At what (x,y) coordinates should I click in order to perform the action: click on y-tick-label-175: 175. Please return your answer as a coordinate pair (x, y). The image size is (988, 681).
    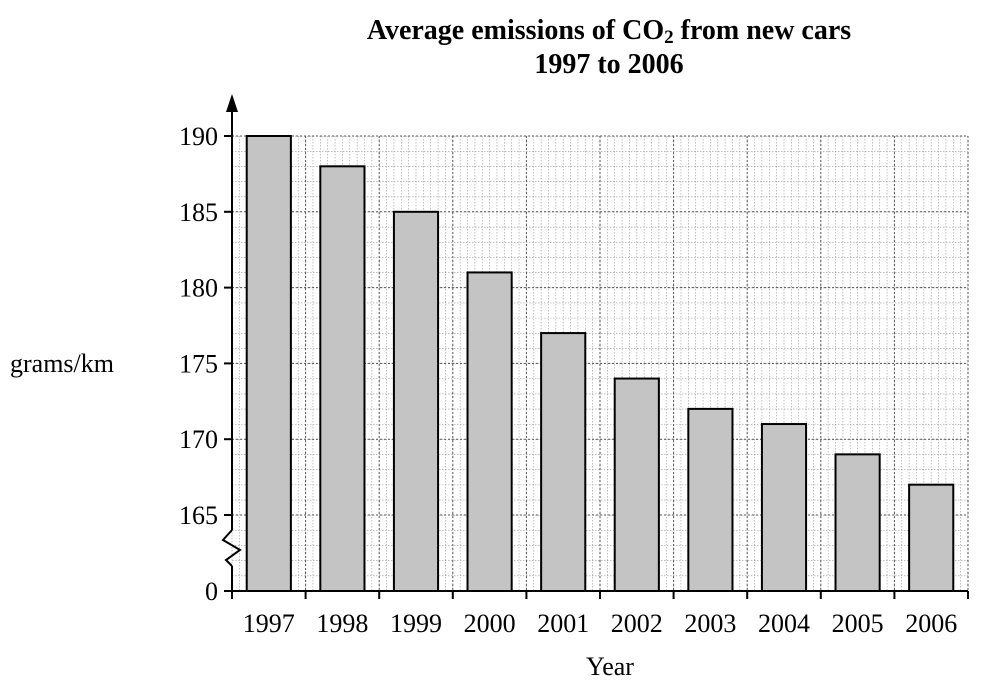
    Looking at the image, I should click on (198, 363).